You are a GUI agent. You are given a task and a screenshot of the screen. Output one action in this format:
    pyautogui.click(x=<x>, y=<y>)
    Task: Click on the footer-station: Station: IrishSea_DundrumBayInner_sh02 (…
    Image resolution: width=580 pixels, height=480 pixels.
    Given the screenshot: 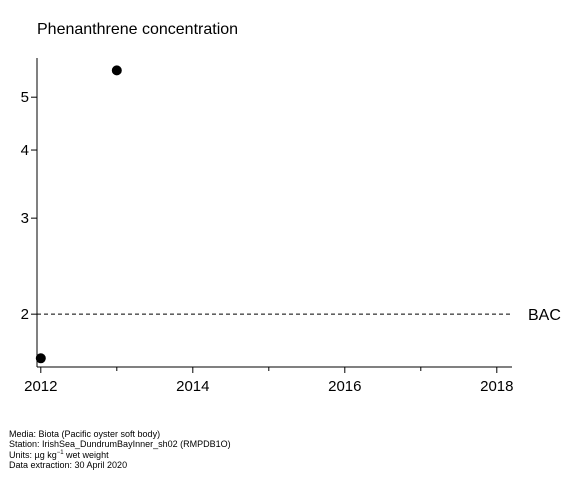 What is the action you would take?
    pyautogui.click(x=120, y=444)
    